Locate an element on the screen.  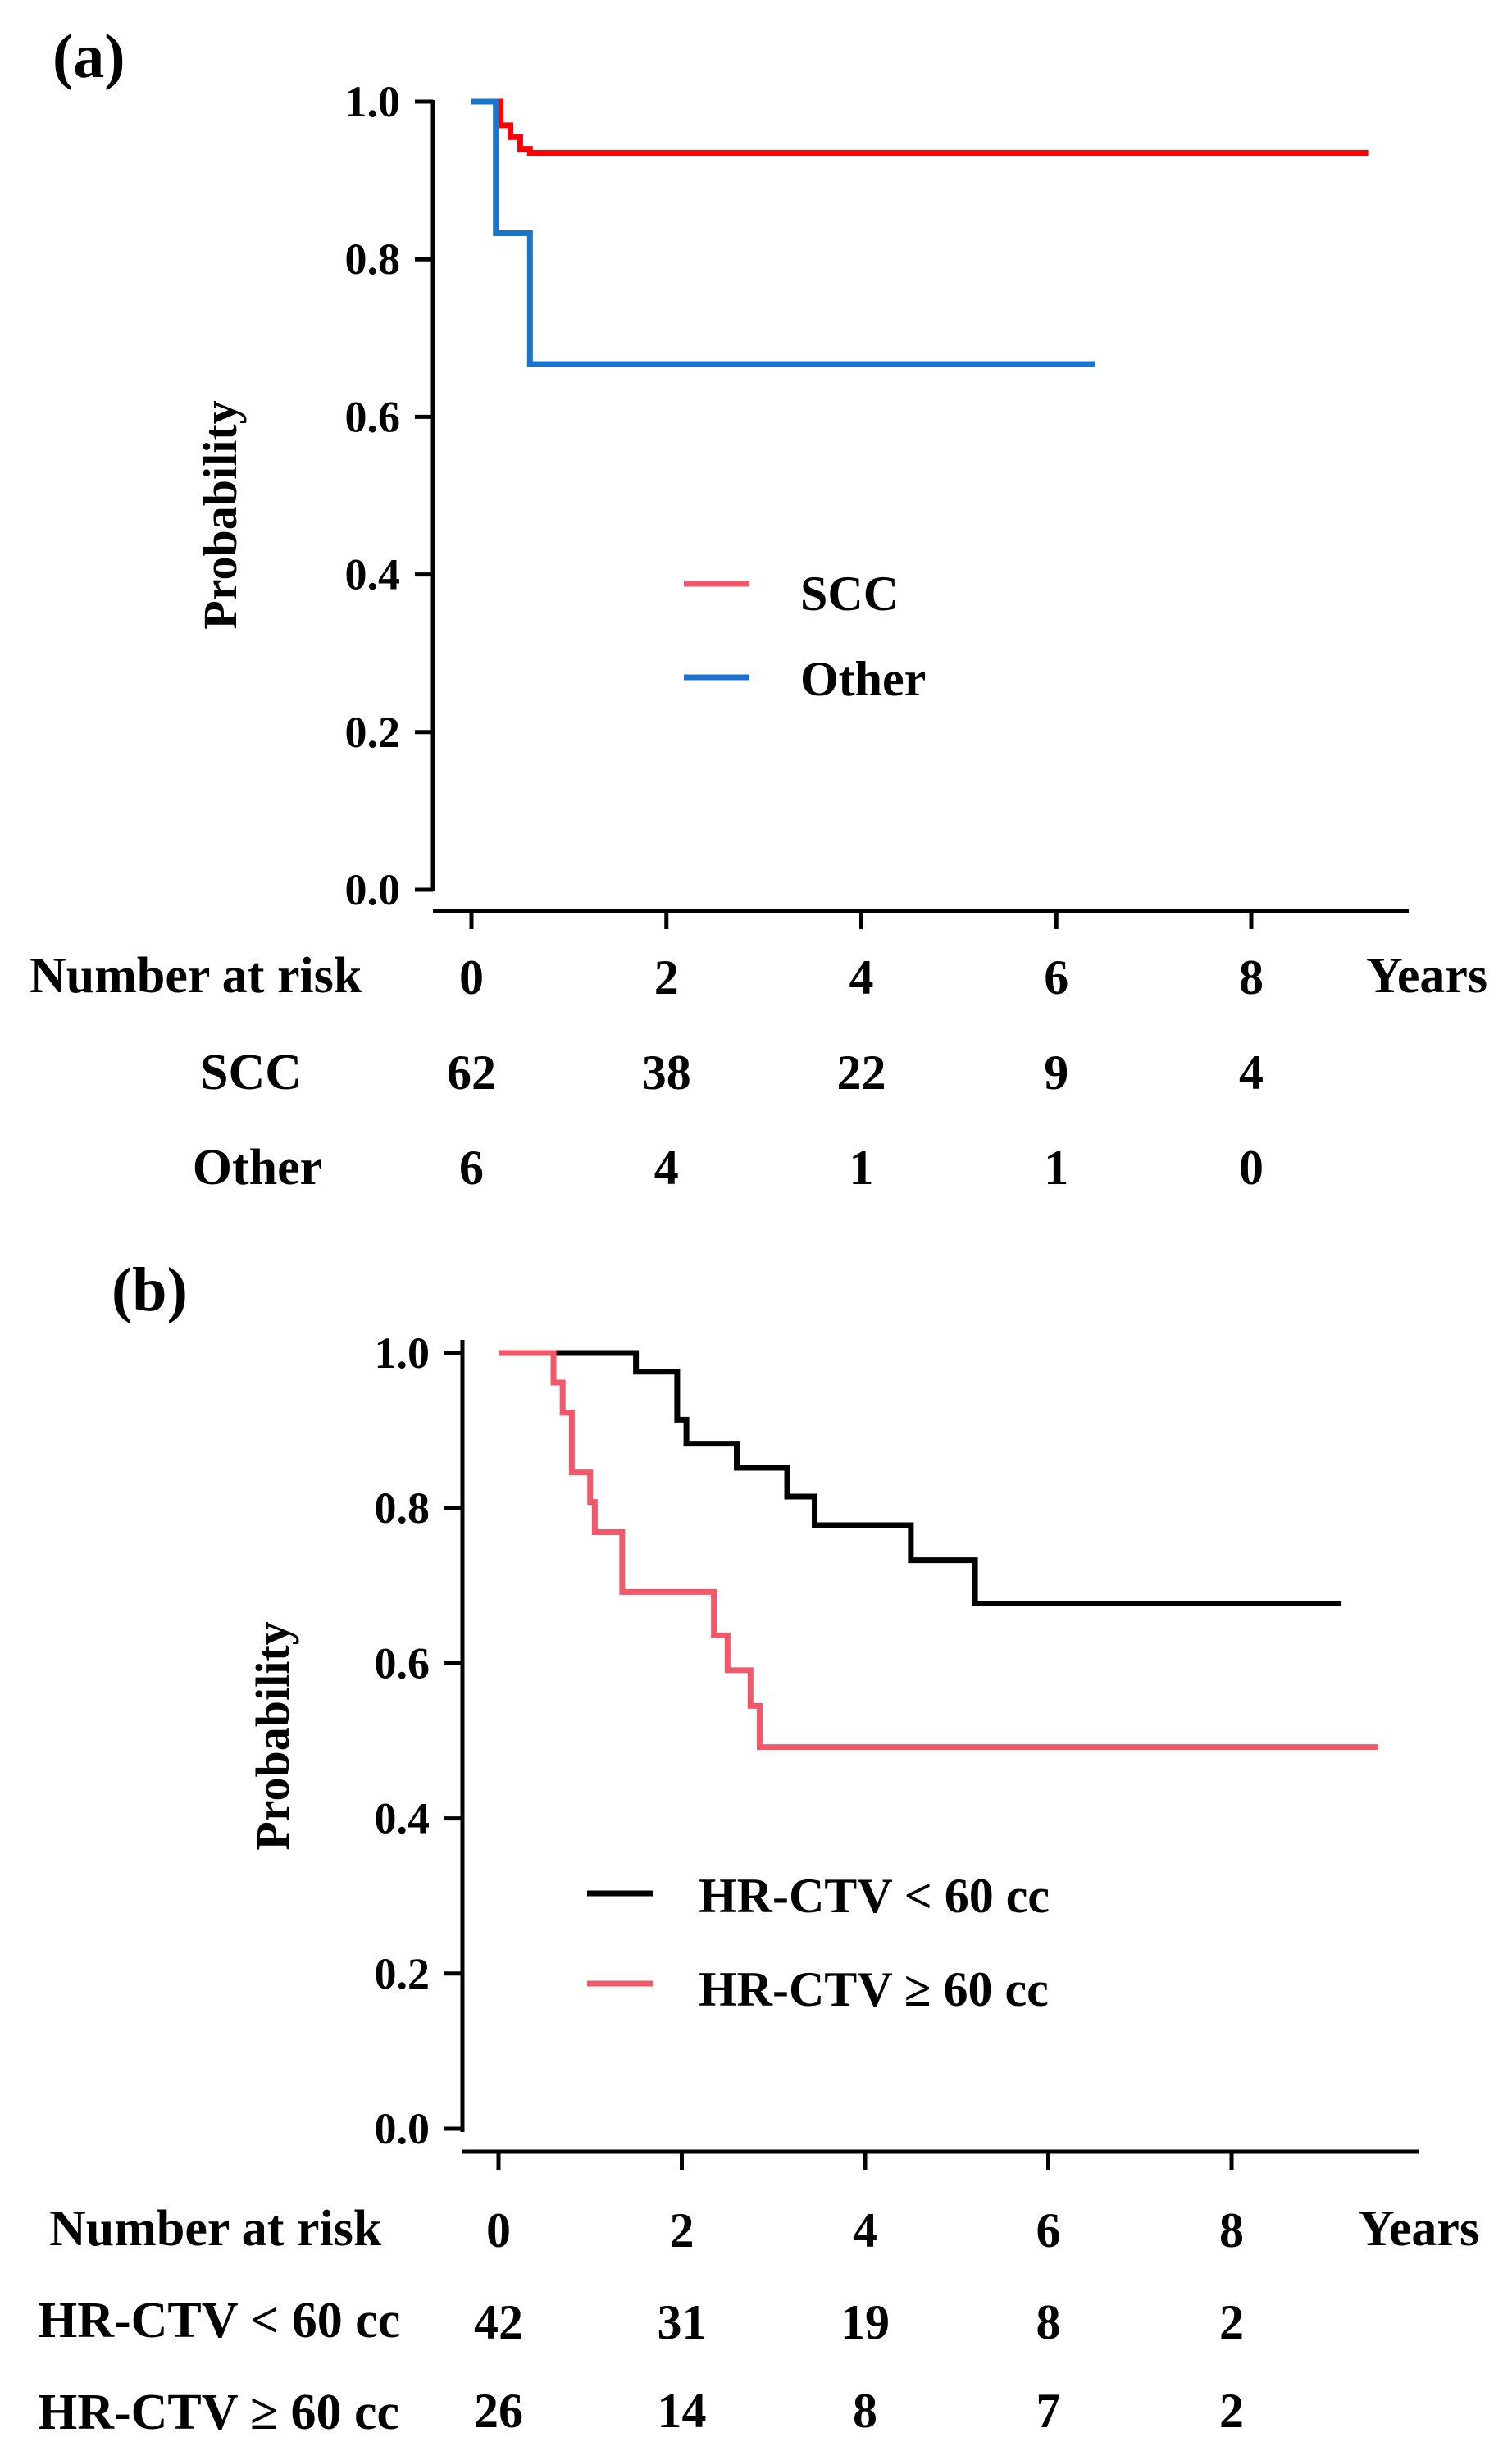
panel-b-risk-values: 42 31 19 8 2 26 14 8 7 2 is located at coordinates (859, 2367).